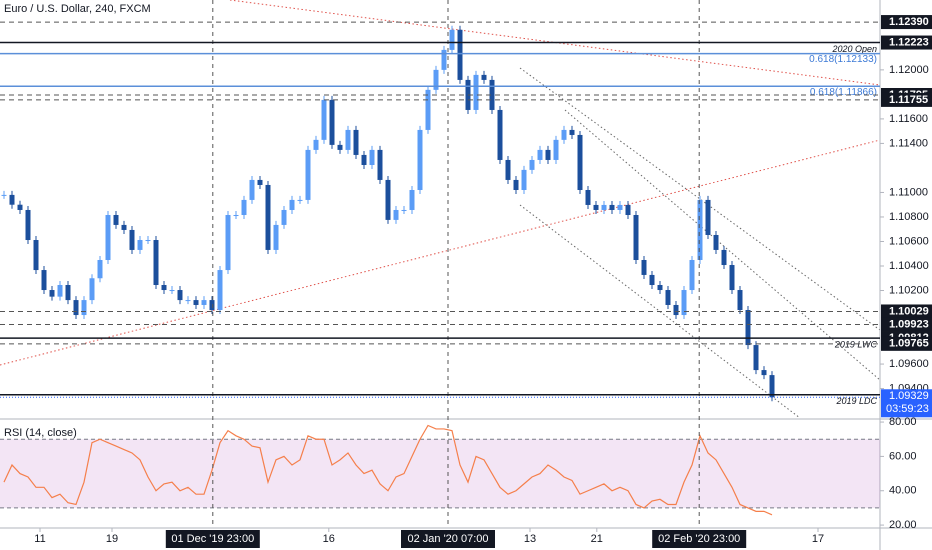  Describe the element at coordinates (530, 539) in the screenshot. I see `x-tick-label: 13` at that location.